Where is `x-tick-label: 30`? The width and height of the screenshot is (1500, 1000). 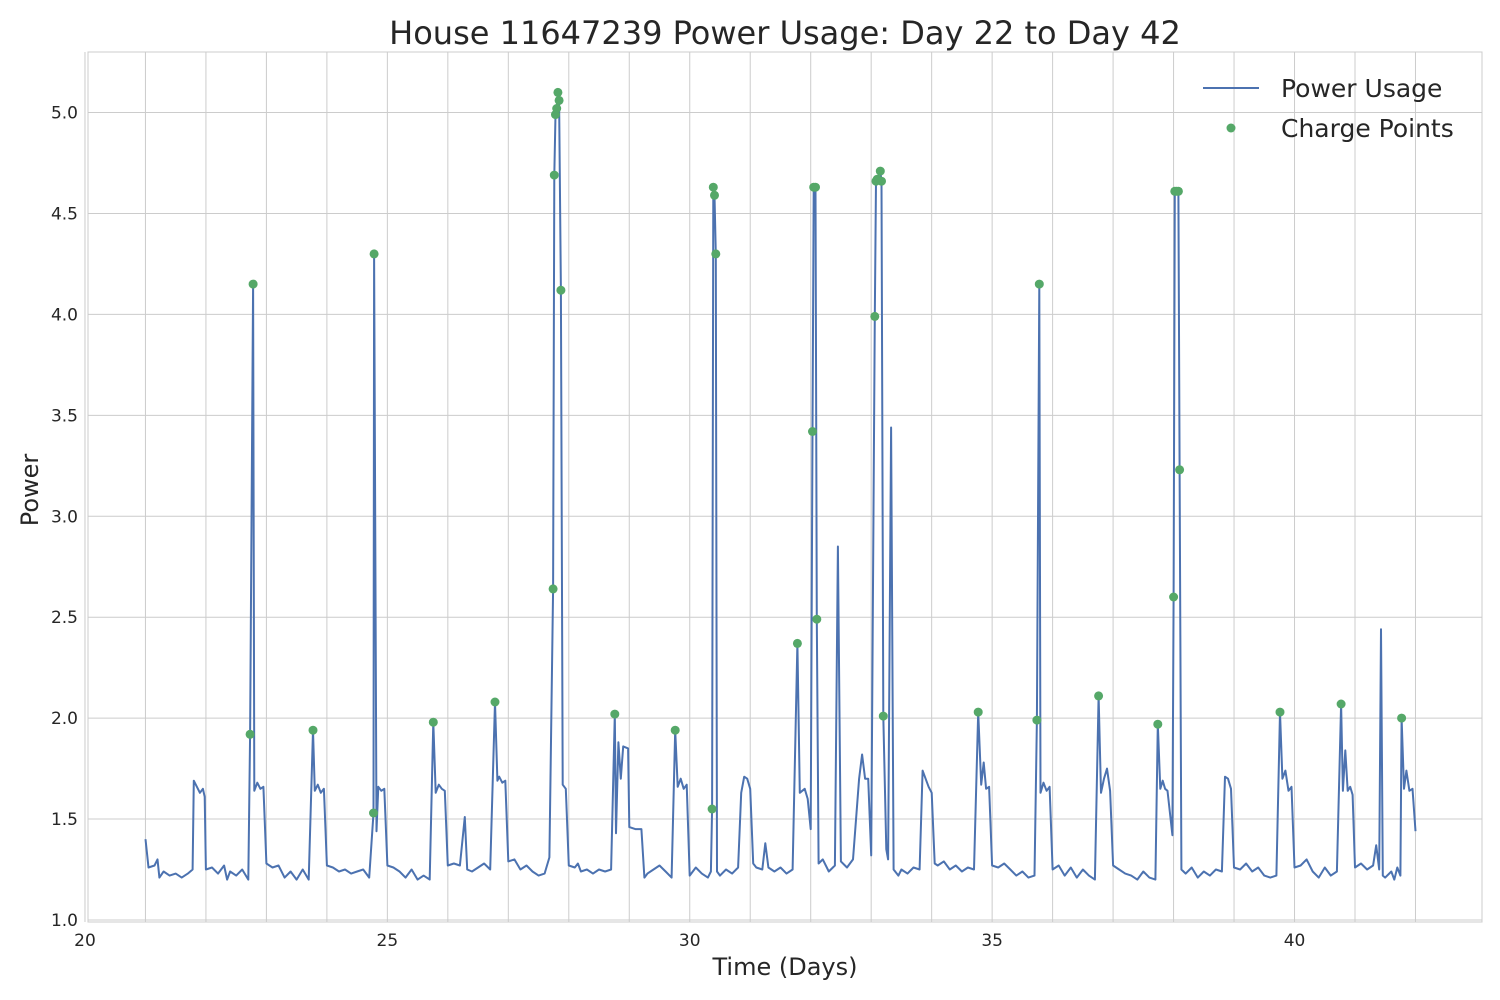 x-tick-label: 30 is located at coordinates (690, 941).